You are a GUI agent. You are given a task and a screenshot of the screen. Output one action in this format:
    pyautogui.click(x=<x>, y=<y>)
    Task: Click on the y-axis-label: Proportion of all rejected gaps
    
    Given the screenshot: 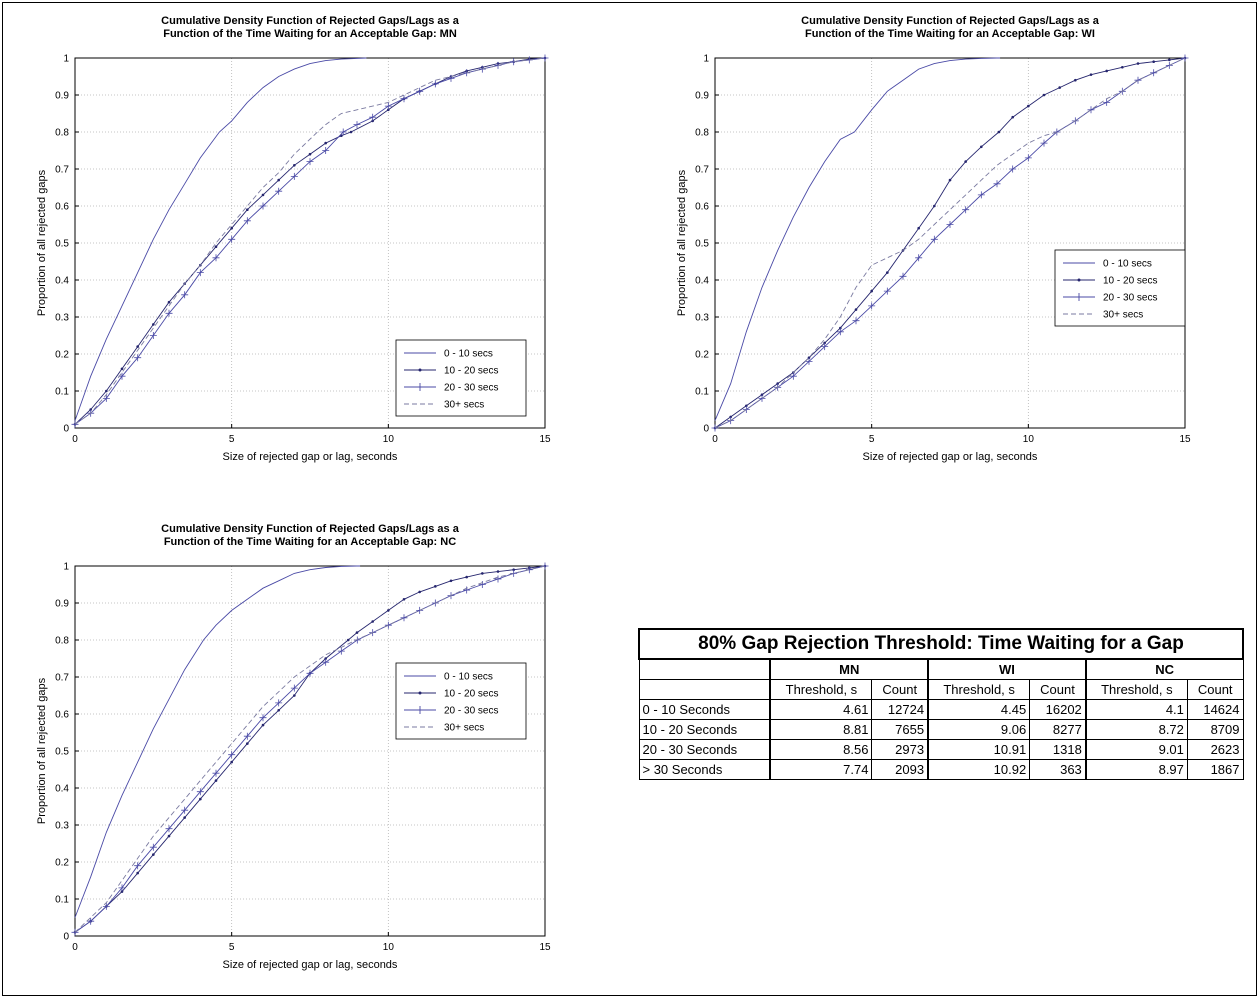 What is the action you would take?
    pyautogui.click(x=682, y=242)
    